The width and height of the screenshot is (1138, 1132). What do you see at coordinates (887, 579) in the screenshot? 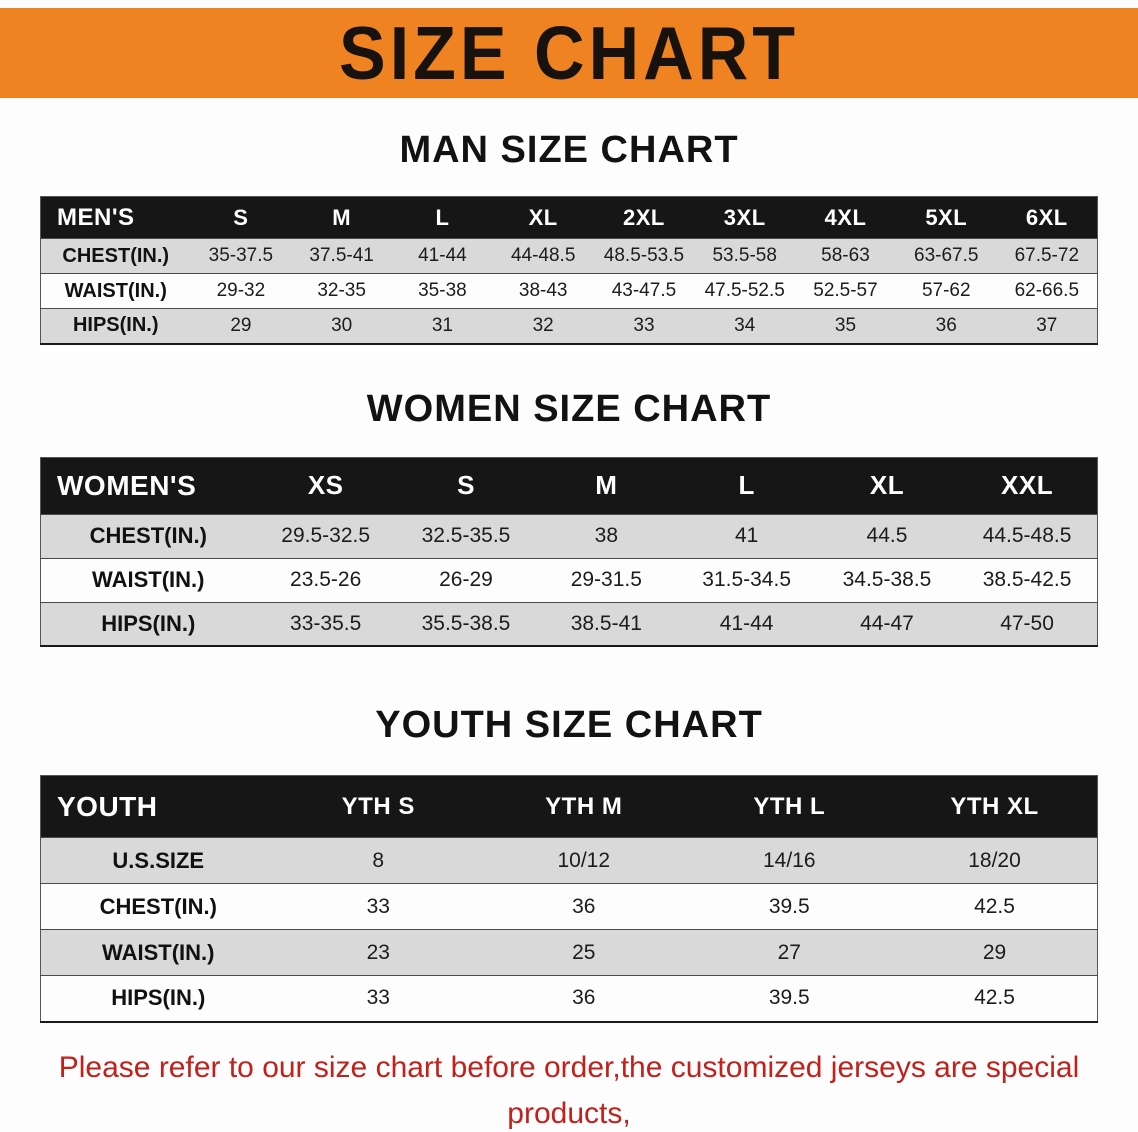
I see `size-value: 34.5-38.5` at bounding box center [887, 579].